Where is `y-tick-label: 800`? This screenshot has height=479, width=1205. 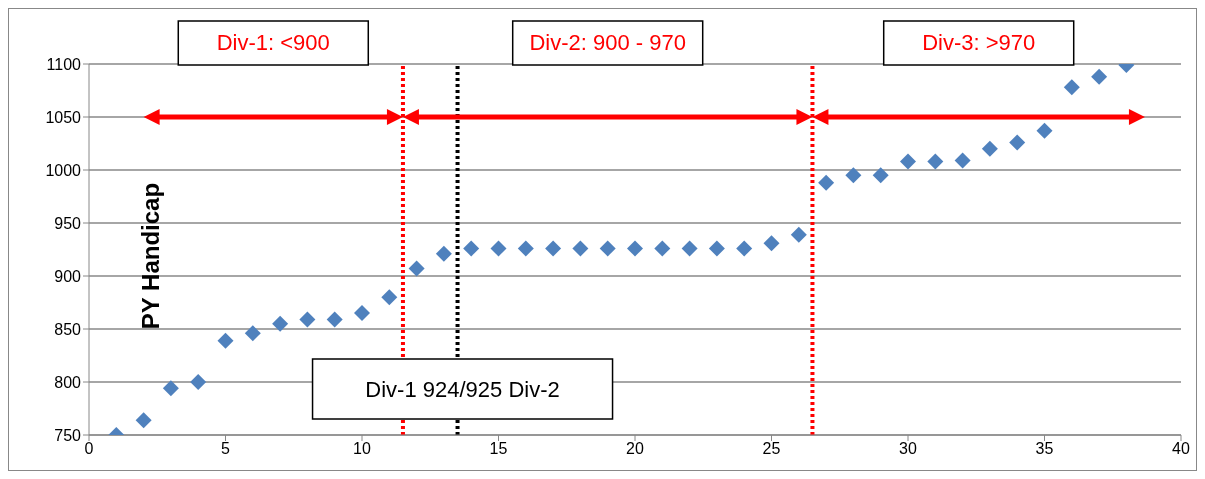
y-tick-label: 800 is located at coordinates (68, 382).